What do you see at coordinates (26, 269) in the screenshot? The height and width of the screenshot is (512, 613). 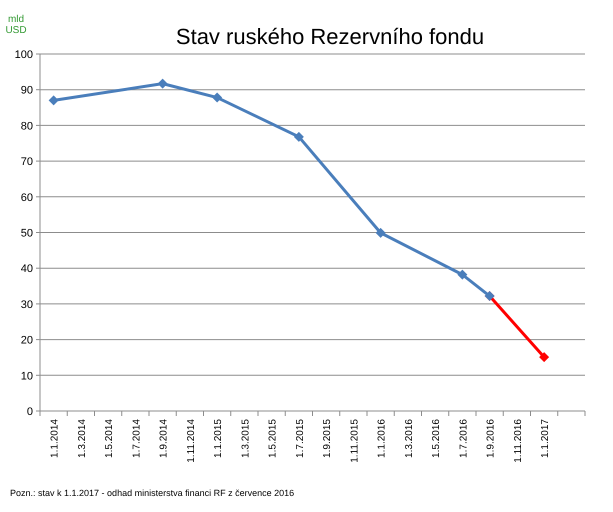 I see `y-tick-label: 40` at bounding box center [26, 269].